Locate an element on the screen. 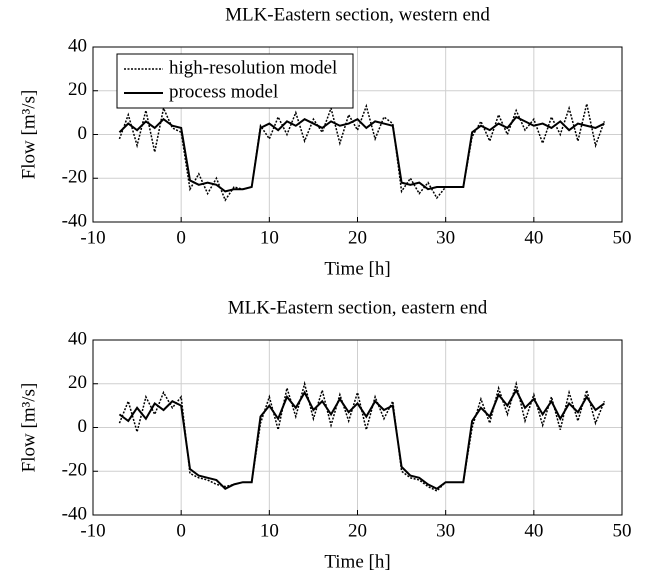 This screenshot has height=582, width=649. legend-box is located at coordinates (235, 81).